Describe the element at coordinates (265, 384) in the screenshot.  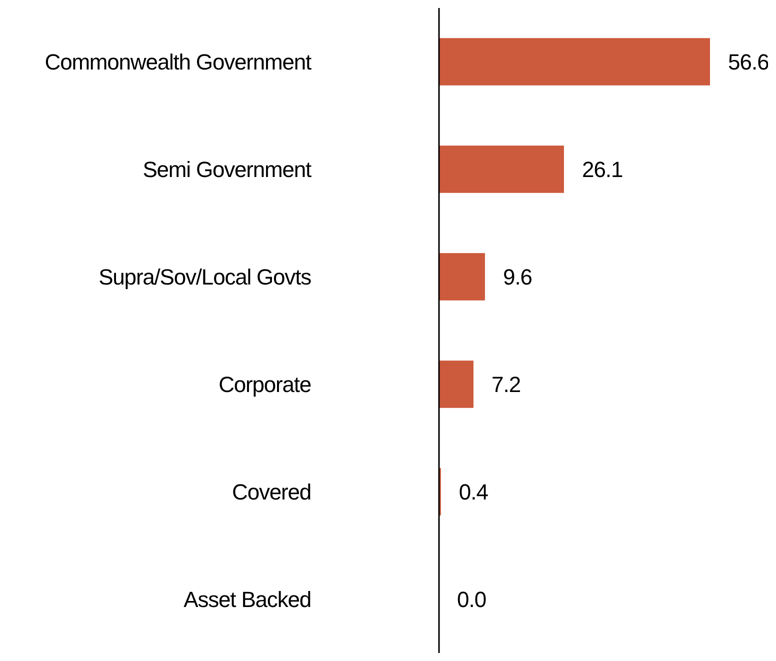
I see `y-tick-label: Corporate` at that location.